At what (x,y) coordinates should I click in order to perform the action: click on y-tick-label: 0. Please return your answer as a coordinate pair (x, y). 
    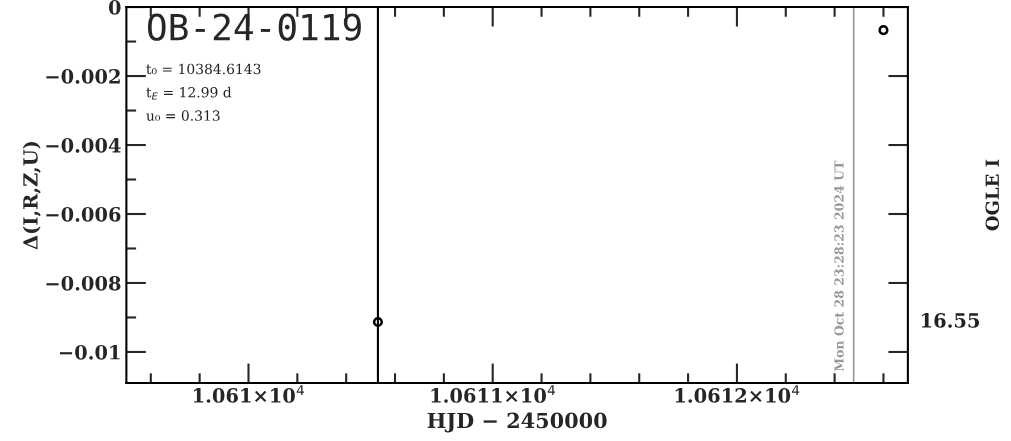
    Looking at the image, I should click on (114, 7).